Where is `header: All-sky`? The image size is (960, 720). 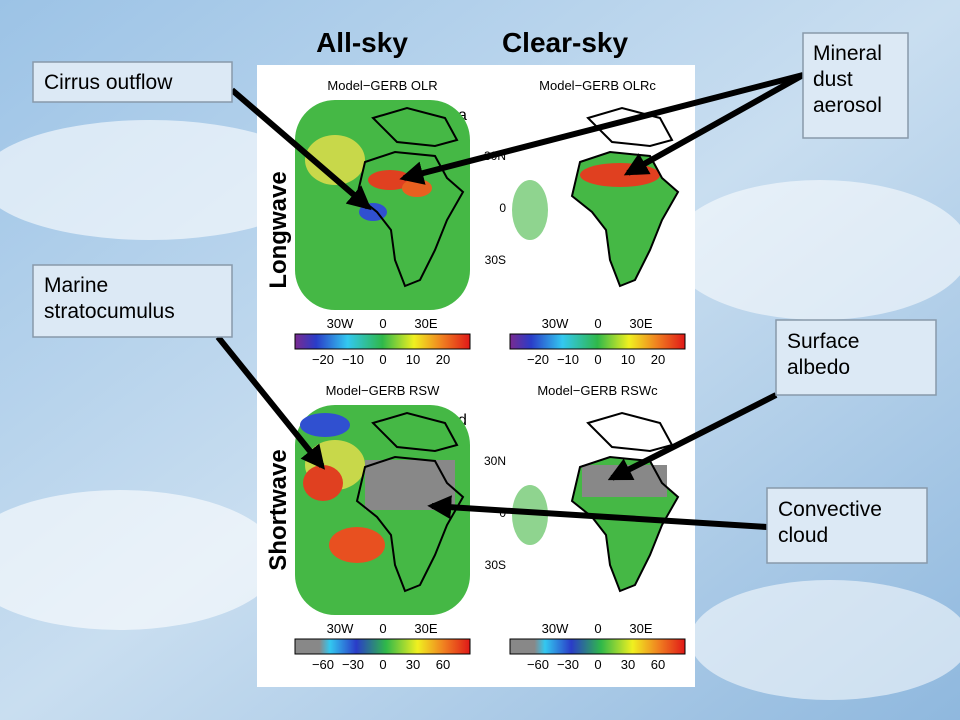 header: All-sky is located at coordinates (362, 42).